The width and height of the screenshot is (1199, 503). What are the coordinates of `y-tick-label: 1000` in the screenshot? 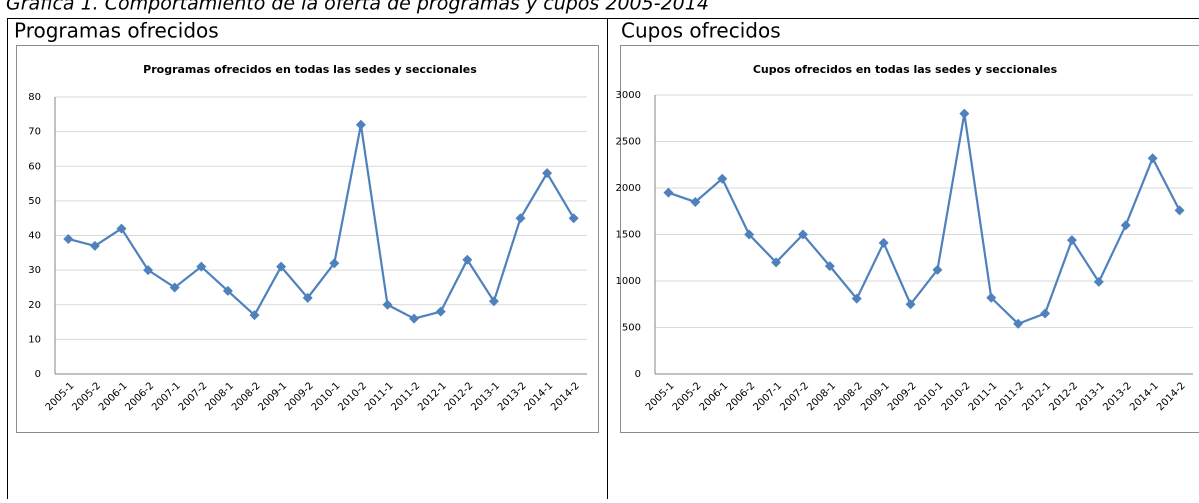 It's located at (628, 281).